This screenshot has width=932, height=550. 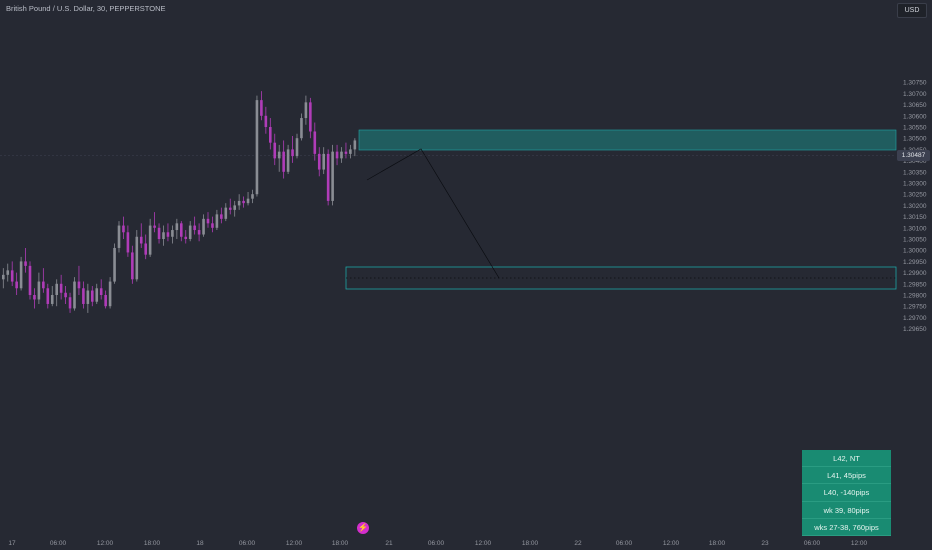 What do you see at coordinates (915, 83) in the screenshot?
I see `y-tick-label: 1.30750` at bounding box center [915, 83].